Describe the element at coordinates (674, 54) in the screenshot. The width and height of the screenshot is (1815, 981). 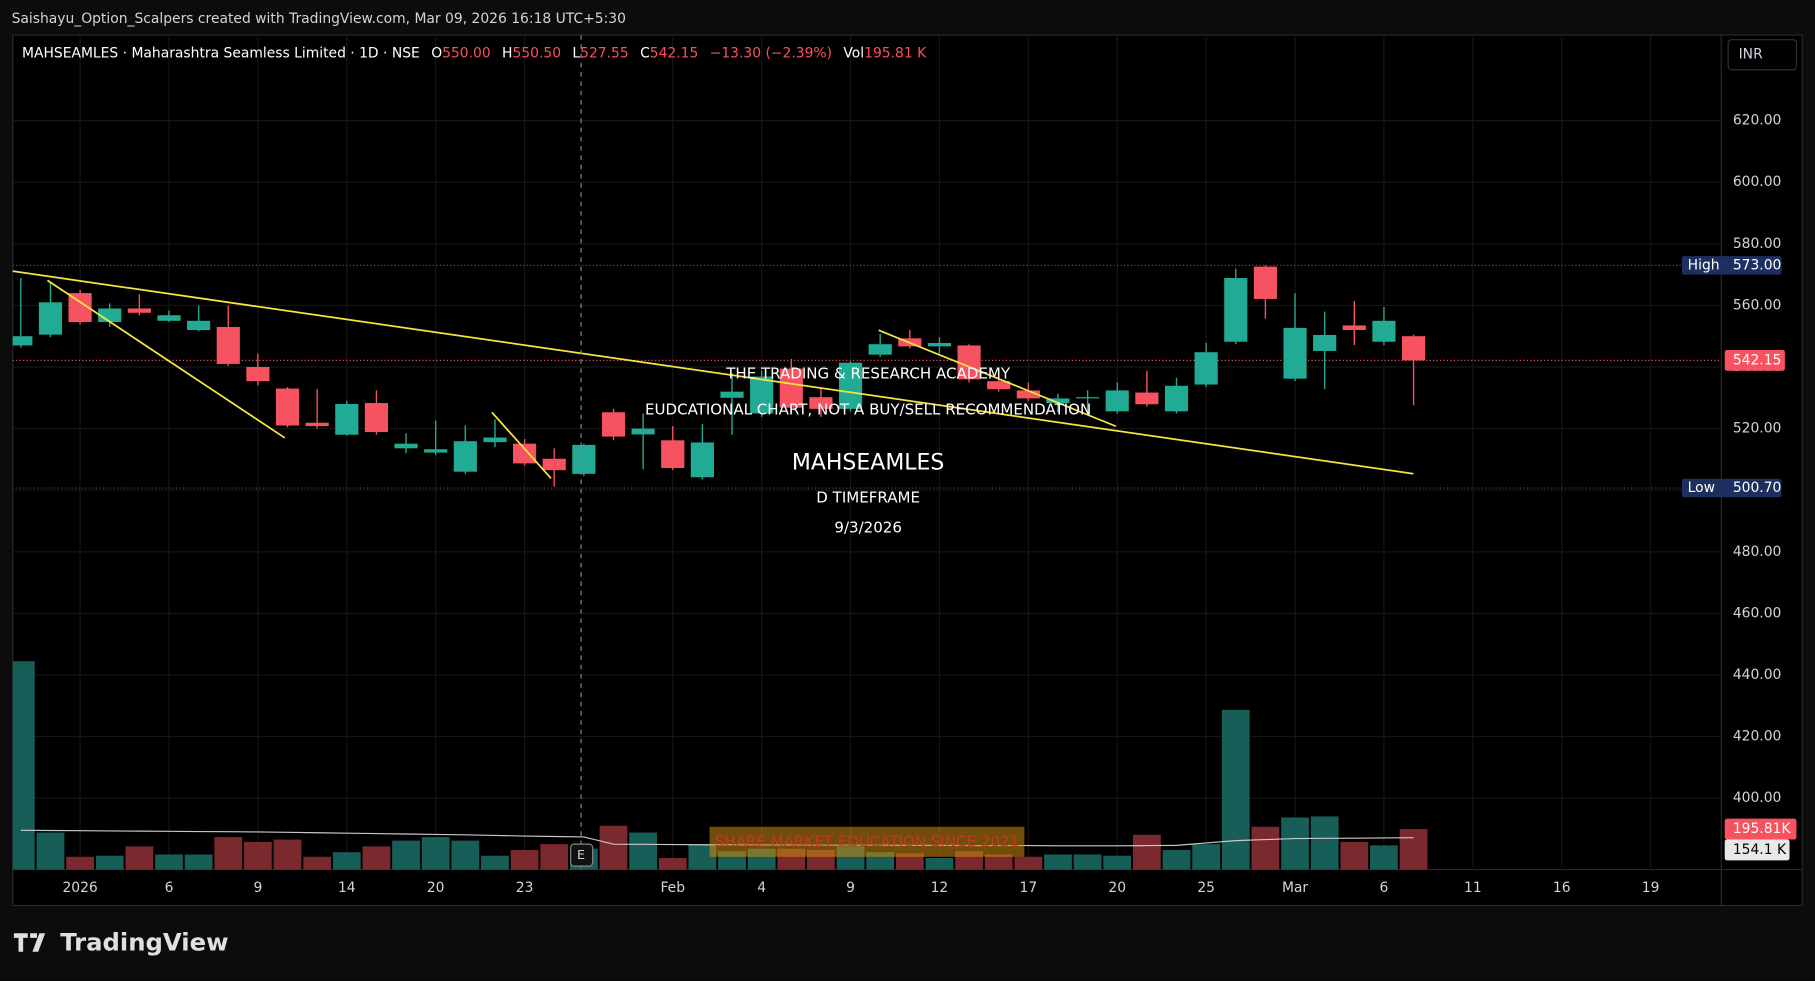
I see `legend-value: 542.15` at that location.